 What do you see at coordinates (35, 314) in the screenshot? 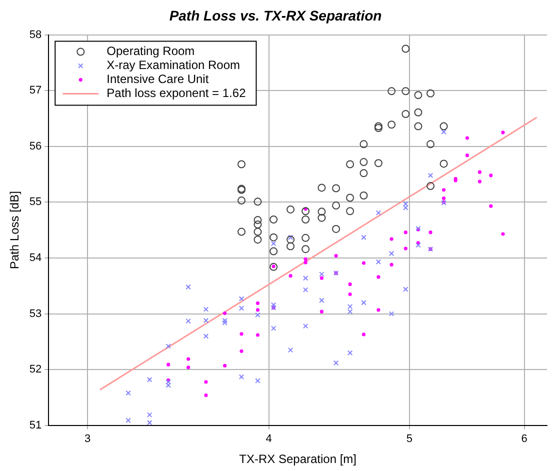
I see `y-tick-label: 53` at bounding box center [35, 314].